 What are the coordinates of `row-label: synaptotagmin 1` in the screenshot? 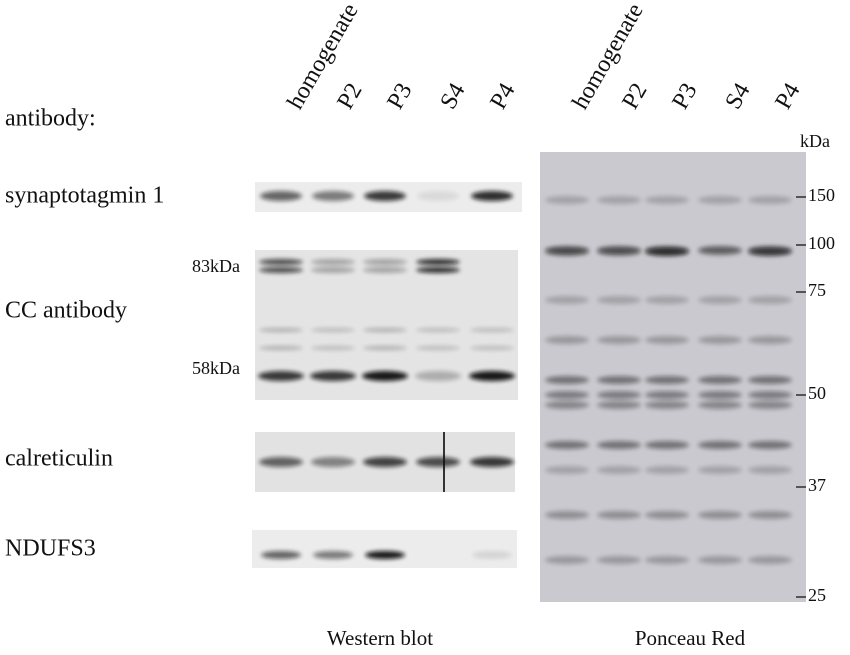 It's located at (84, 196).